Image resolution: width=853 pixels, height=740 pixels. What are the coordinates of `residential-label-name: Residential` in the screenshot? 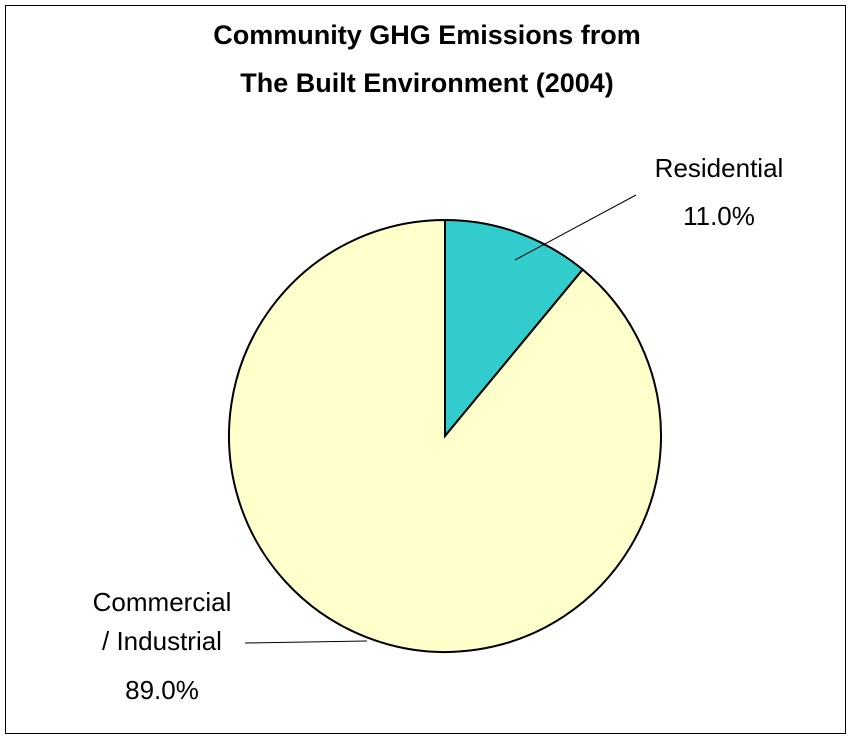 It's located at (719, 168).